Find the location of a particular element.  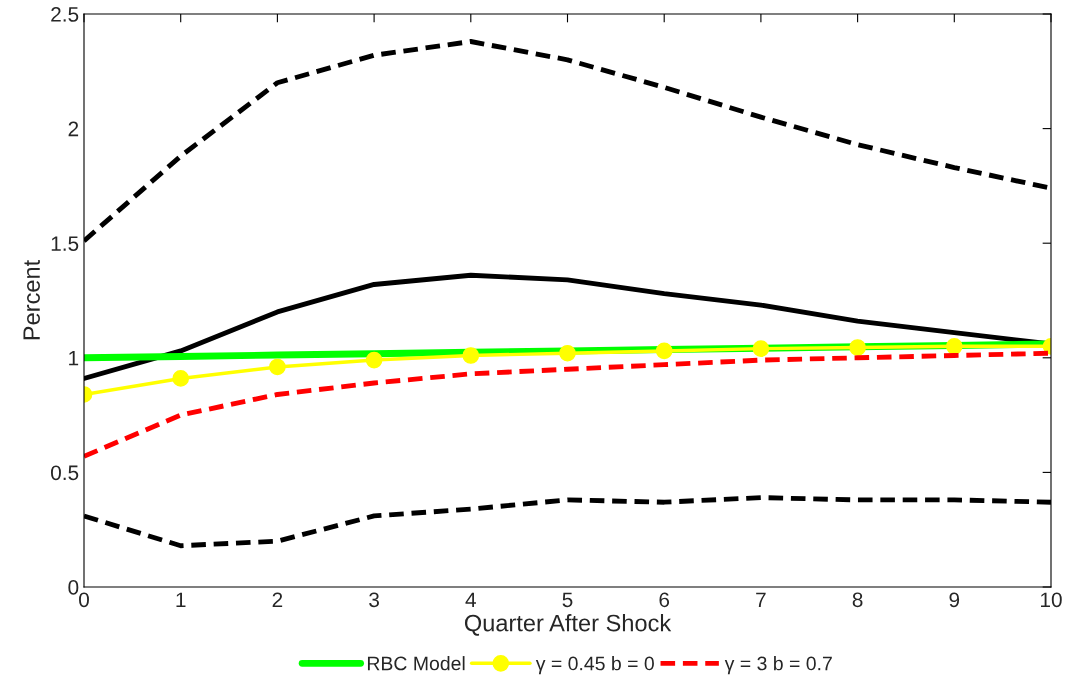

x-tick-label: 10 is located at coordinates (1051, 600).